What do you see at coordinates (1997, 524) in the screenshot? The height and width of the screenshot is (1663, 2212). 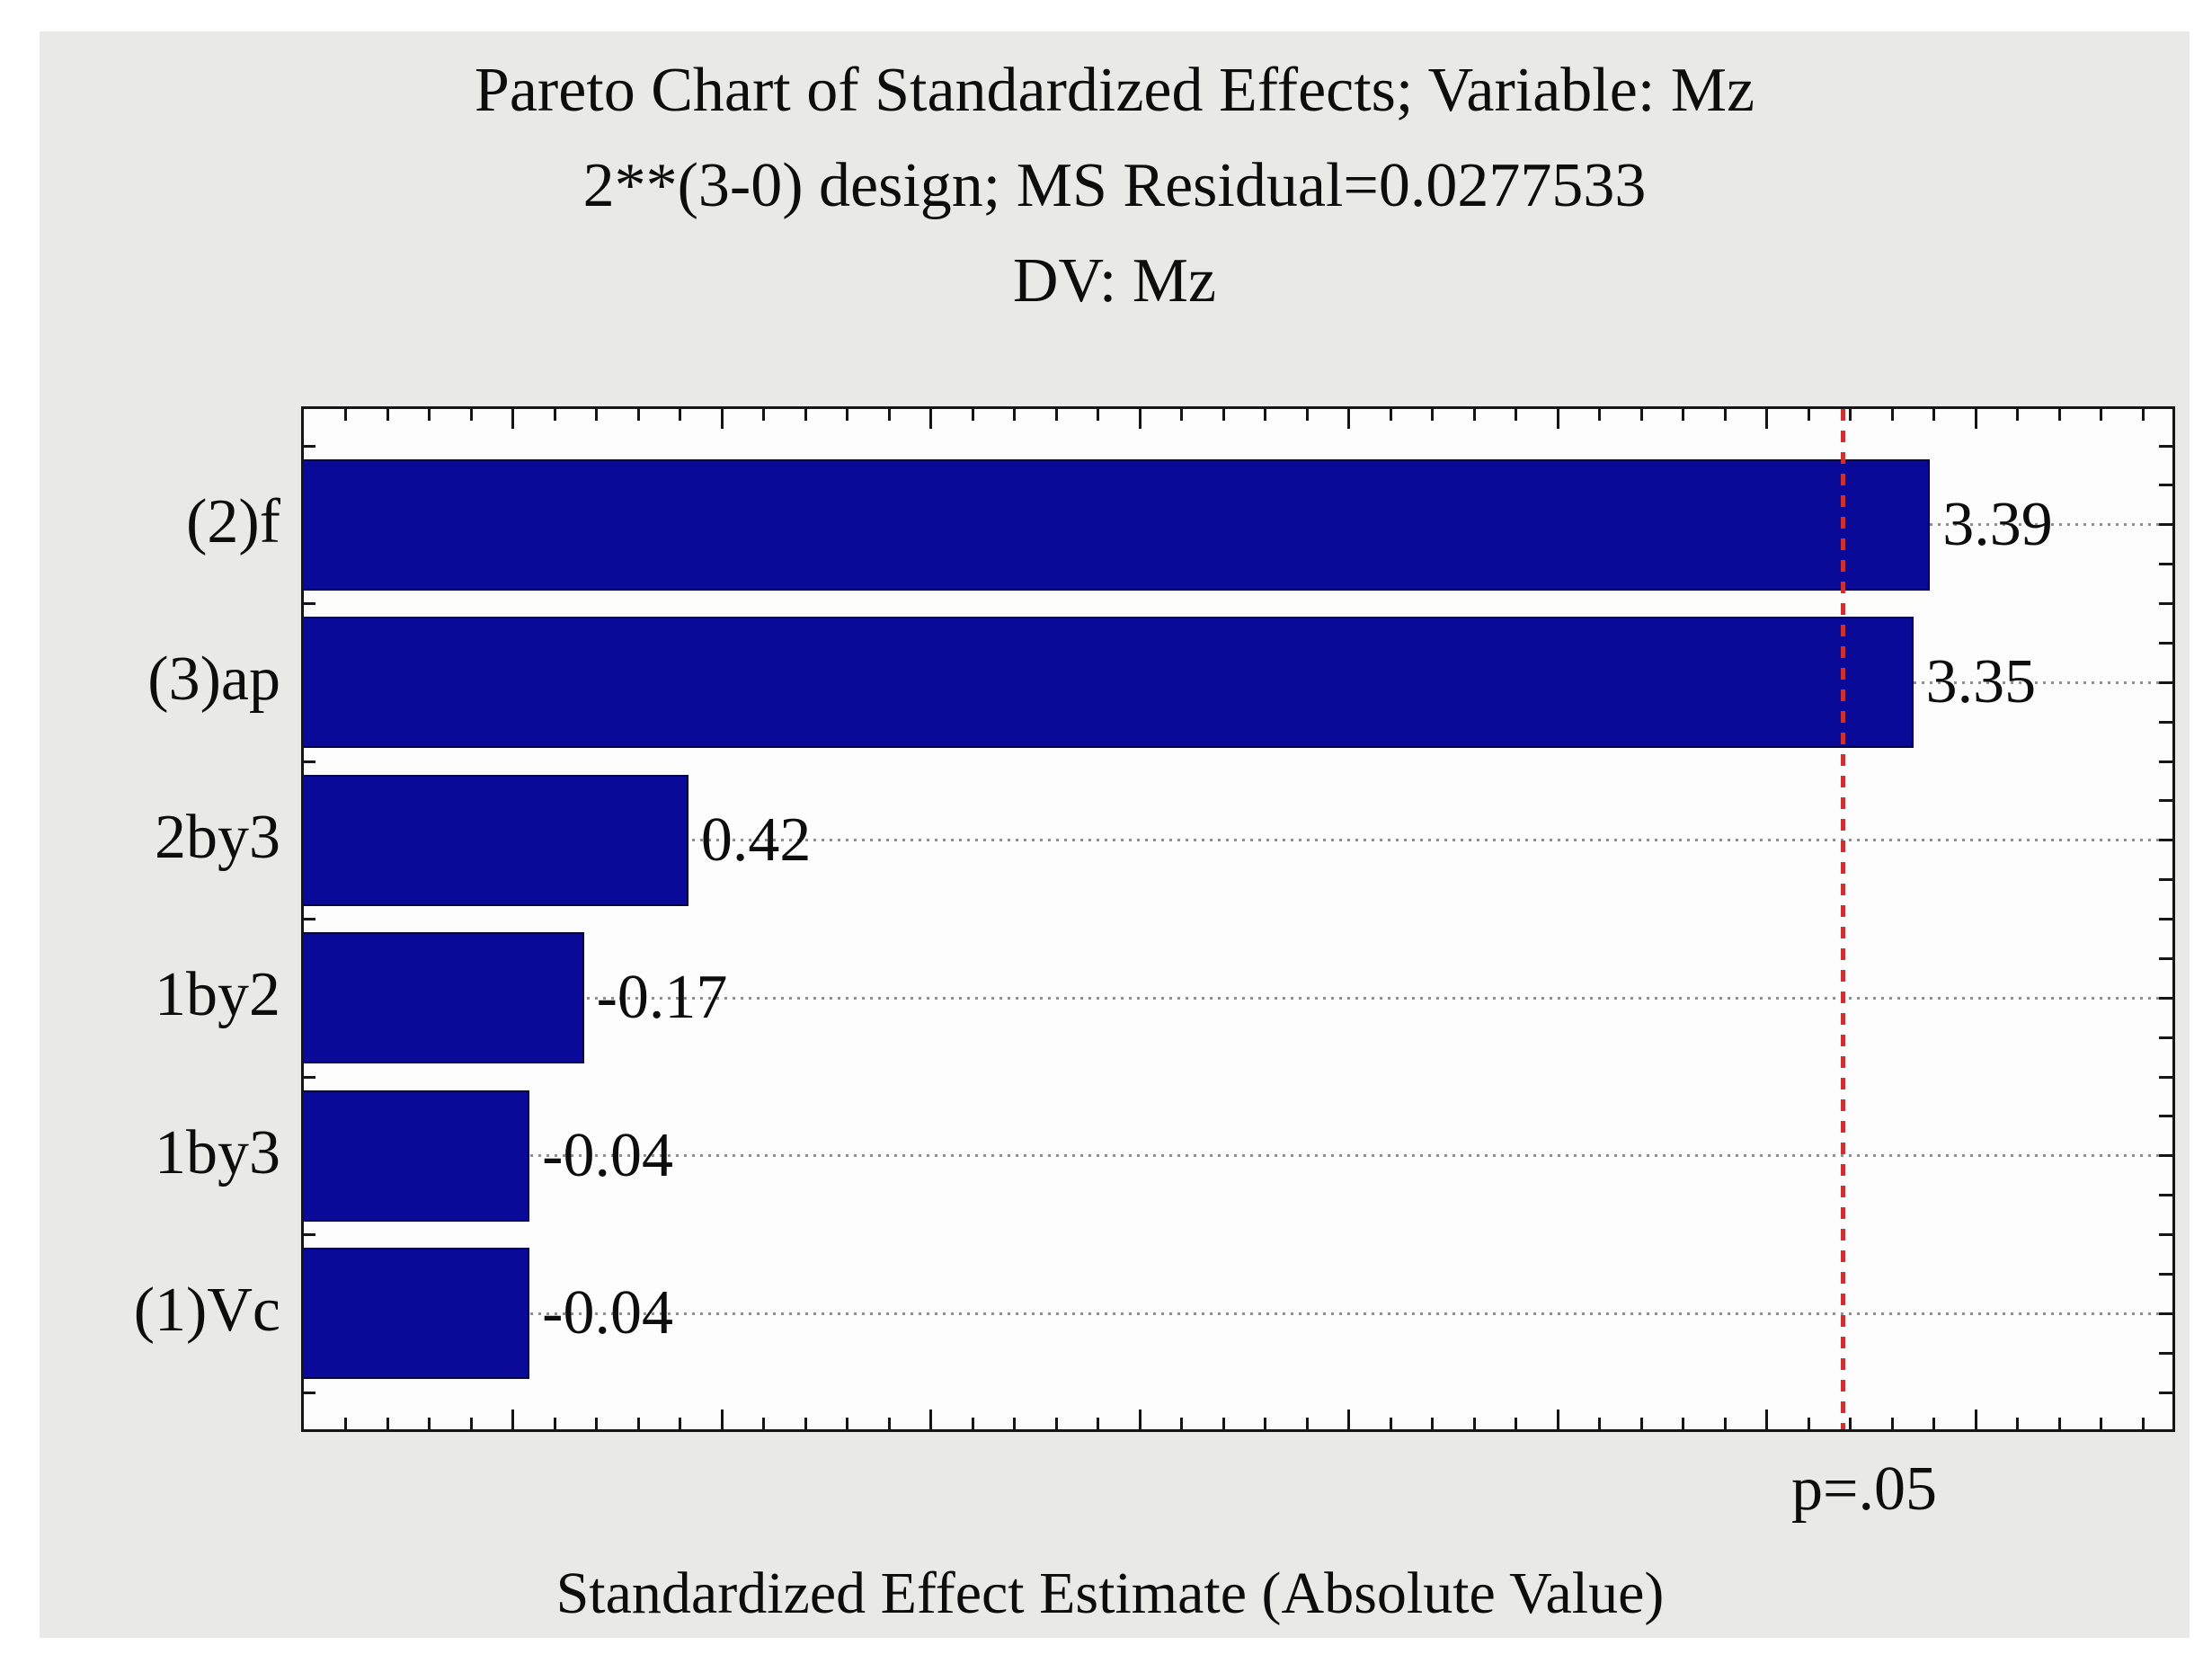 I see `bar-value-label: 3.39` at bounding box center [1997, 524].